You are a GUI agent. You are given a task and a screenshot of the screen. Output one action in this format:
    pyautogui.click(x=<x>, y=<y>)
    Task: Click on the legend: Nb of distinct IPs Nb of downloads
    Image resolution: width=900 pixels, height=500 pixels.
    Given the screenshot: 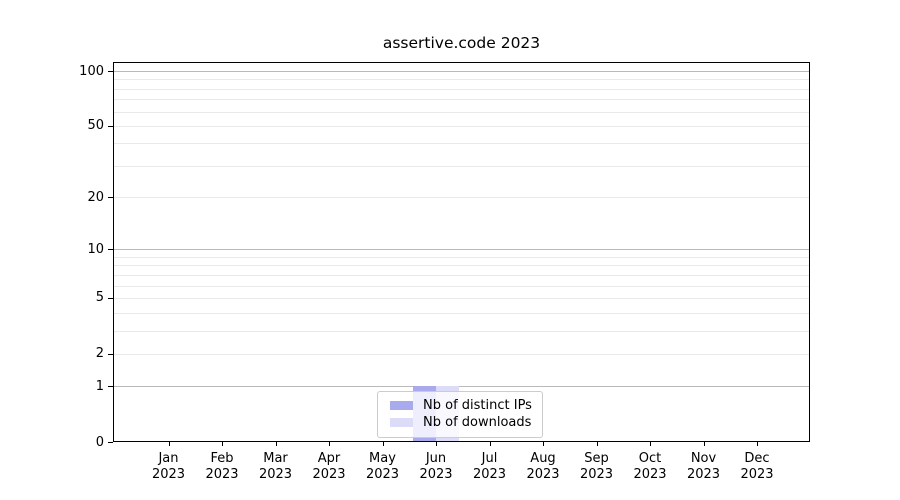 What is the action you would take?
    pyautogui.click(x=460, y=414)
    